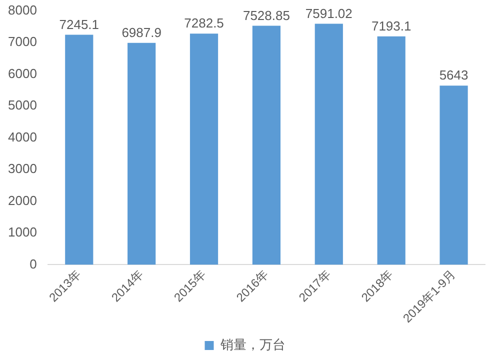 The height and width of the screenshot is (362, 500). Describe the element at coordinates (391, 26) in the screenshot. I see `data-label: 7193.1` at that location.